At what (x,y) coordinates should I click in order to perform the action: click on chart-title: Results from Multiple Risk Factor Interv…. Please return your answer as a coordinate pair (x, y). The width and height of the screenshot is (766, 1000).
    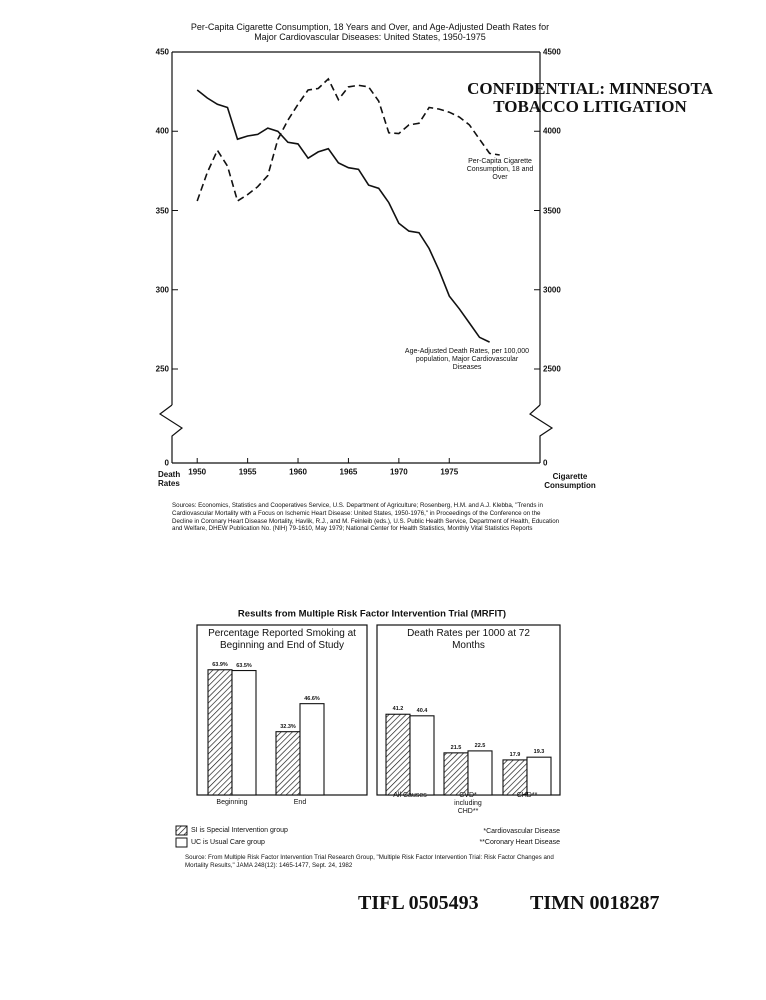
    Looking at the image, I should click on (372, 614).